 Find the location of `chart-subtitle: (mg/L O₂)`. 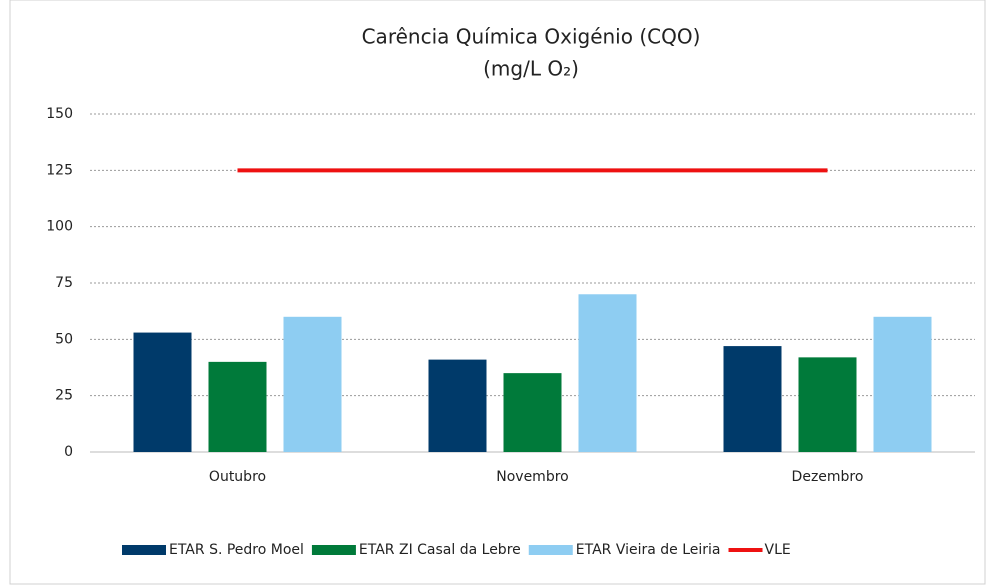

chart-subtitle: (mg/L O₂) is located at coordinates (531, 69).